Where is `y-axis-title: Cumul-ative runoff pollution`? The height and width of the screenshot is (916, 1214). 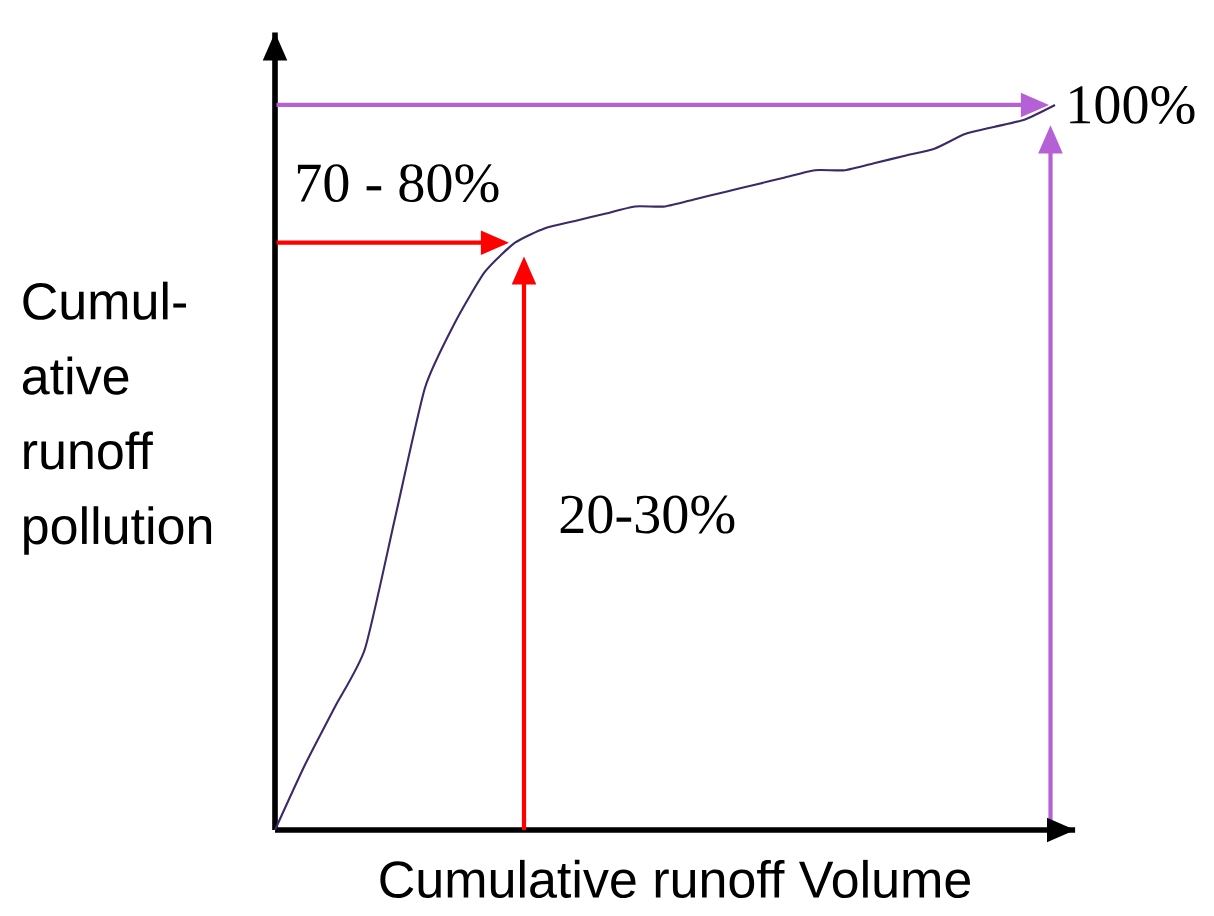
y-axis-title: Cumul-ative runoff pollution is located at coordinates (117, 418).